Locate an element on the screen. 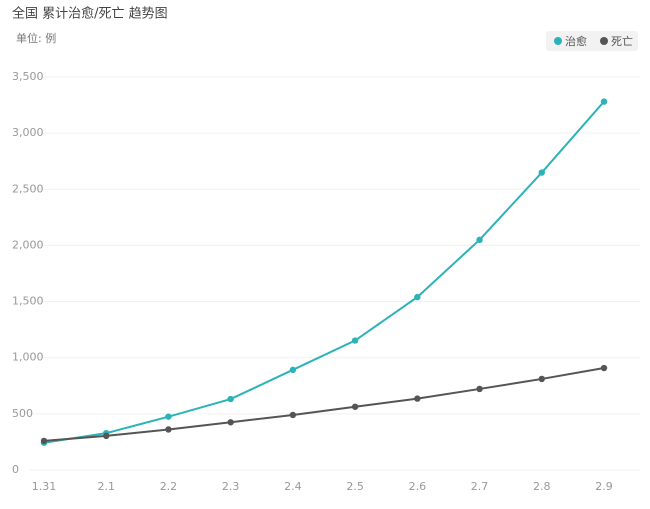 Image resolution: width=650 pixels, height=509 pixels. chart-subtitle: 单位: 例 is located at coordinates (36, 38).